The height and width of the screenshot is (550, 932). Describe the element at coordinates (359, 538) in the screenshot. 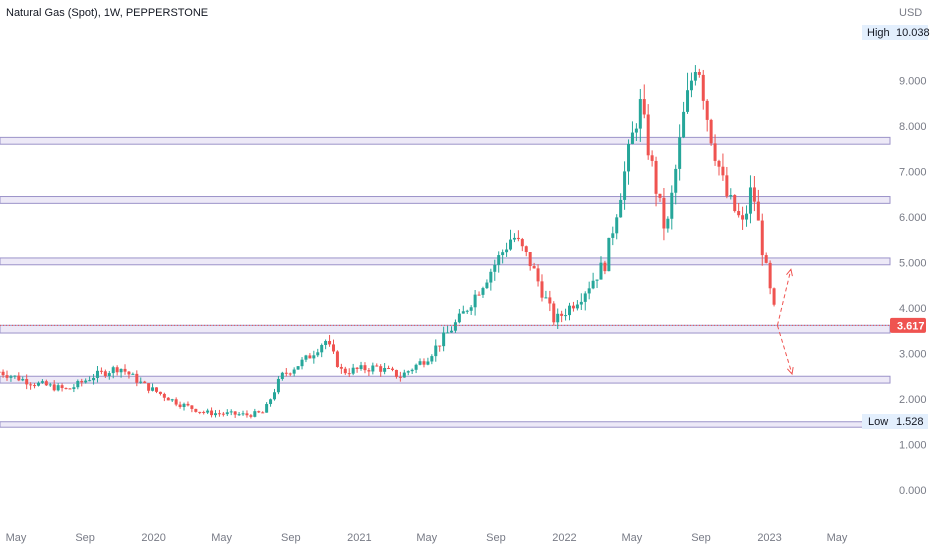

I see `x-tick-label: 2021` at that location.